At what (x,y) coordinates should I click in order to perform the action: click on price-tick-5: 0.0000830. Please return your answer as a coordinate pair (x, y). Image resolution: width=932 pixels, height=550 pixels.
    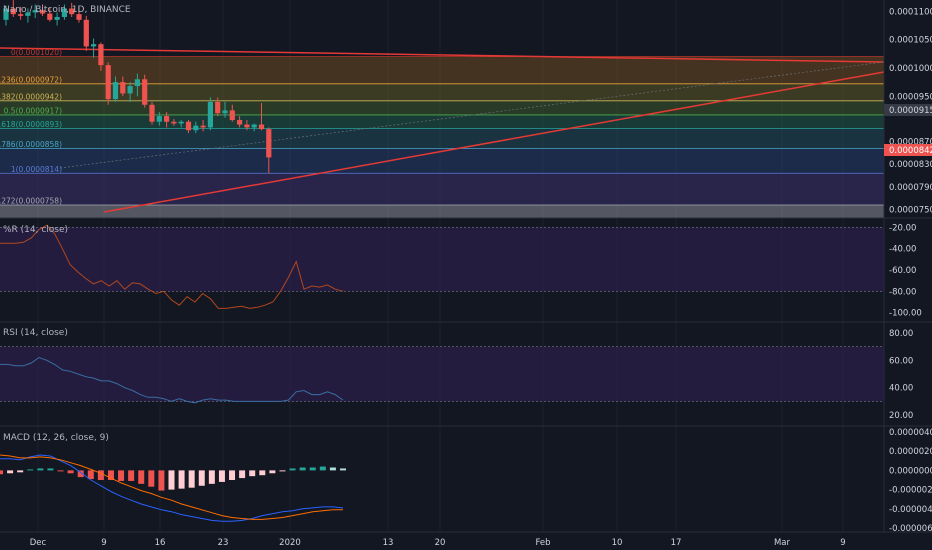
    Looking at the image, I should click on (910, 165).